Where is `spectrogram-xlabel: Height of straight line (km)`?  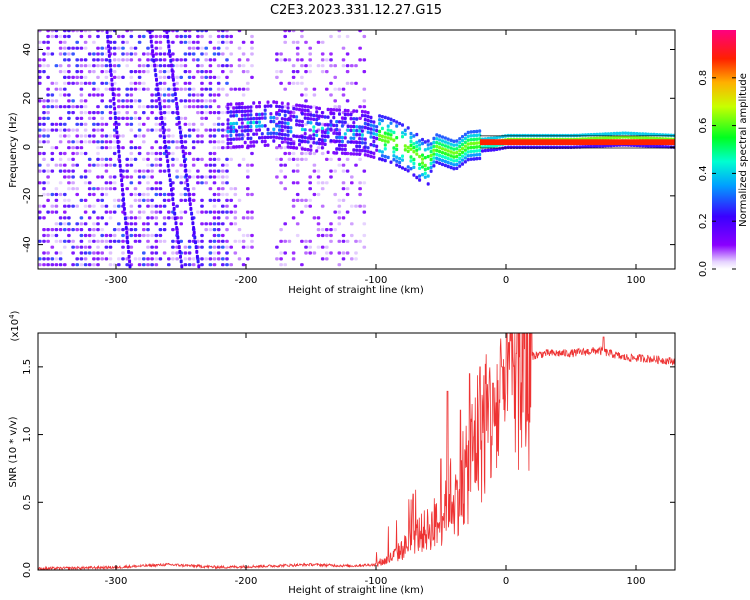 spectrogram-xlabel: Height of straight line (km) is located at coordinates (356, 290).